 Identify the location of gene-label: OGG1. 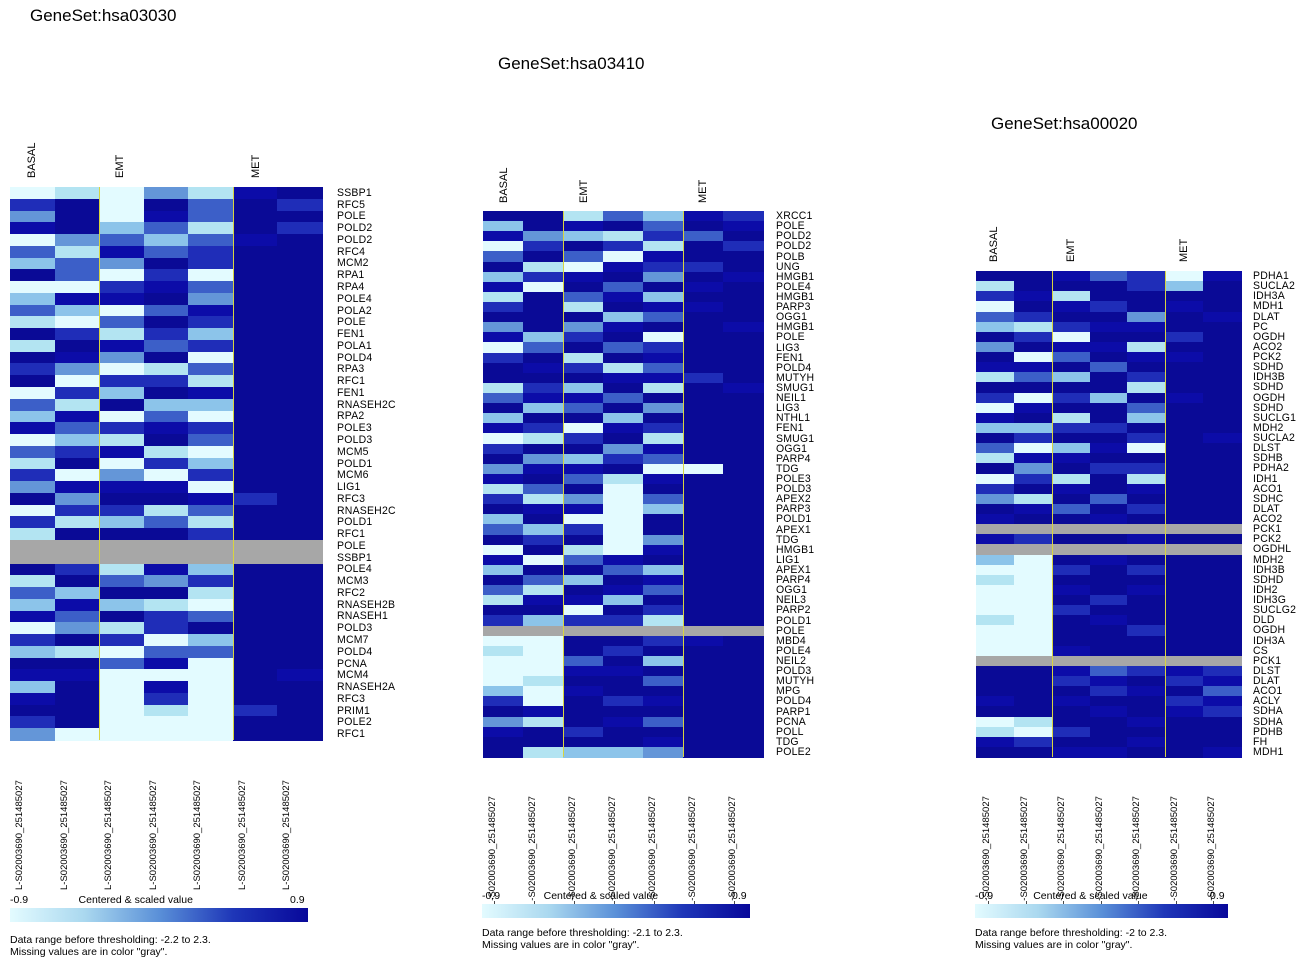
(792, 448).